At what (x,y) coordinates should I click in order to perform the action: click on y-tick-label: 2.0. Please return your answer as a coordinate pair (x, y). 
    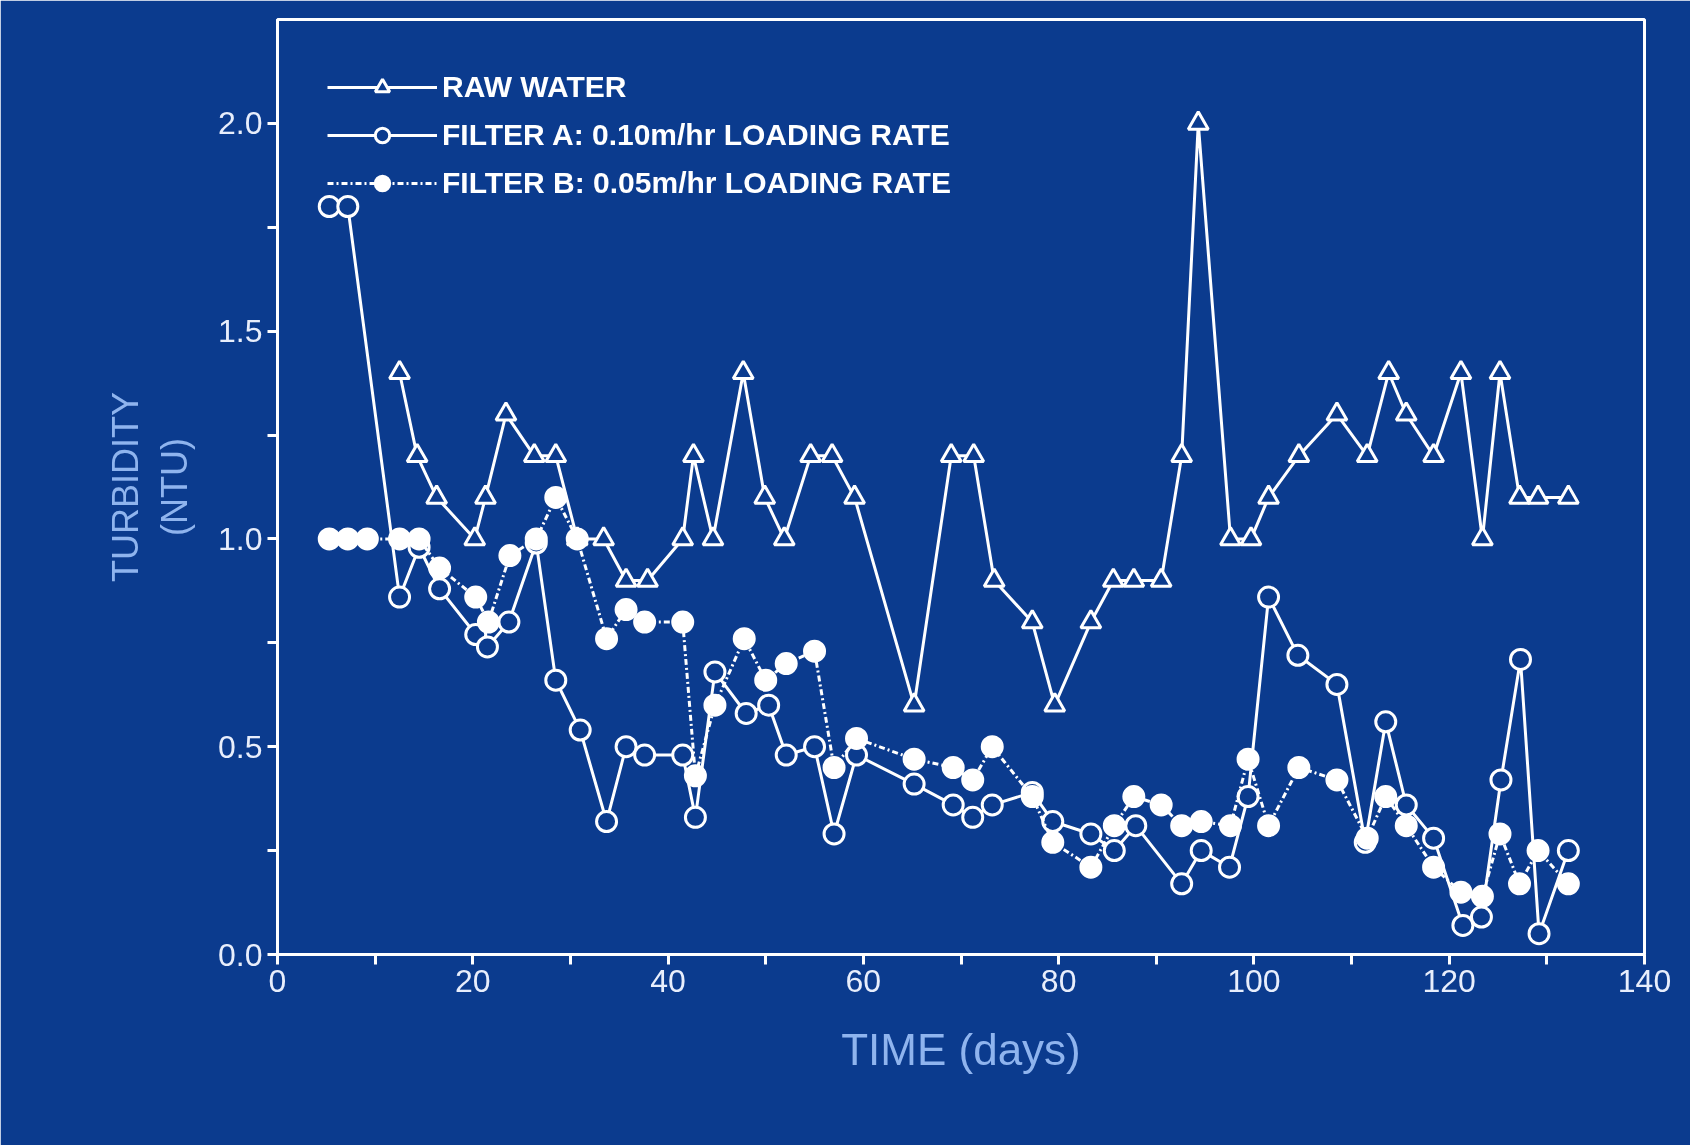
    Looking at the image, I should click on (240, 123).